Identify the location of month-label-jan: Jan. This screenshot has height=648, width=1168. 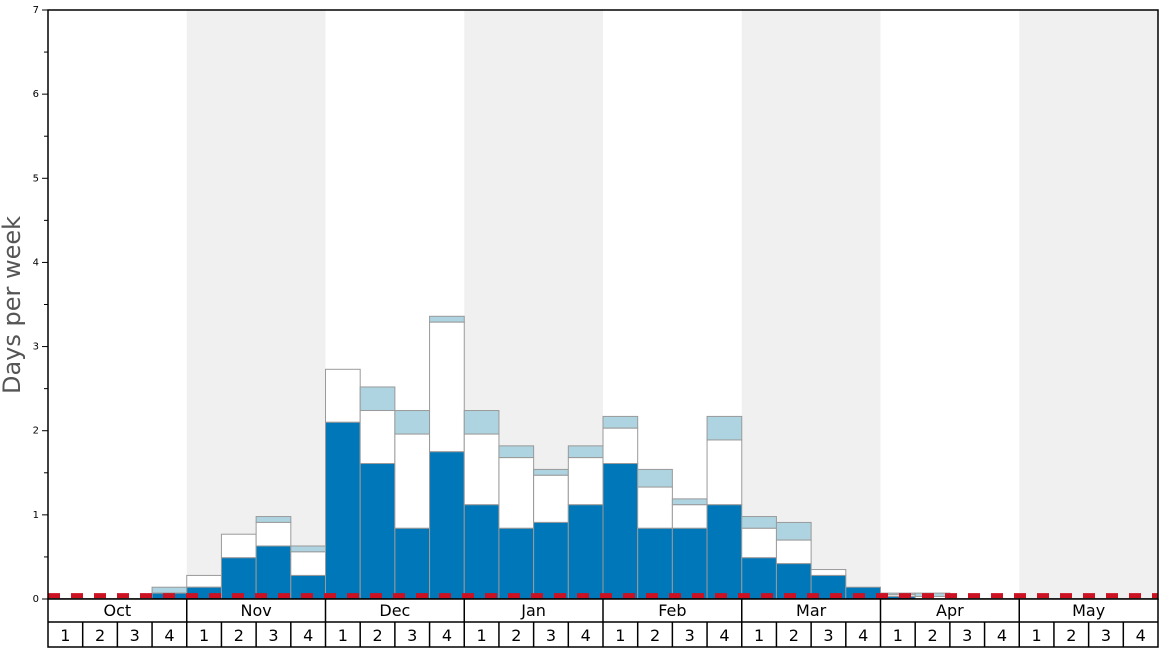
(533, 610).